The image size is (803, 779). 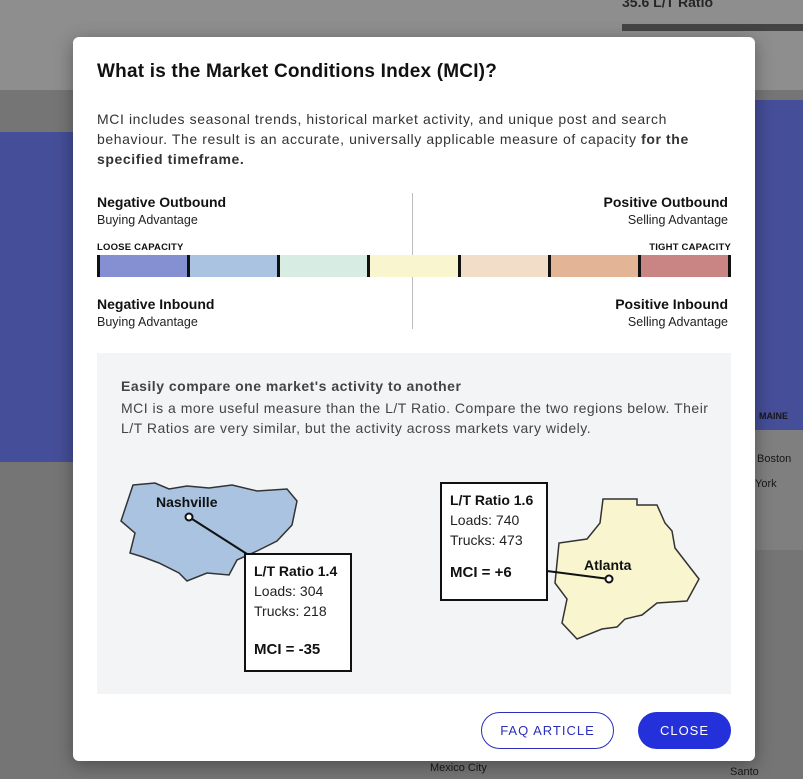 I want to click on positive-outbound-sub: Selling Advantage, so click(x=677, y=220).